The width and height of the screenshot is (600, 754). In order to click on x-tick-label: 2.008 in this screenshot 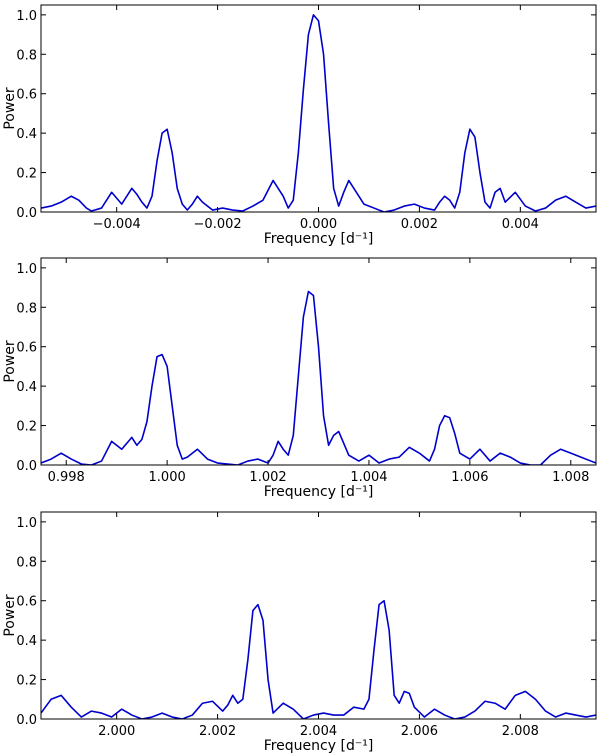, I will do `click(520, 731)`.